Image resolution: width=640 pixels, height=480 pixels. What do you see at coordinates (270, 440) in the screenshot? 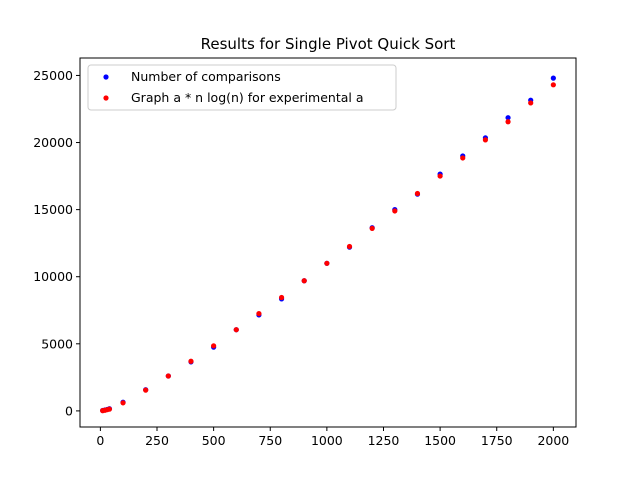
I see `x-tick-label: 750` at bounding box center [270, 440].